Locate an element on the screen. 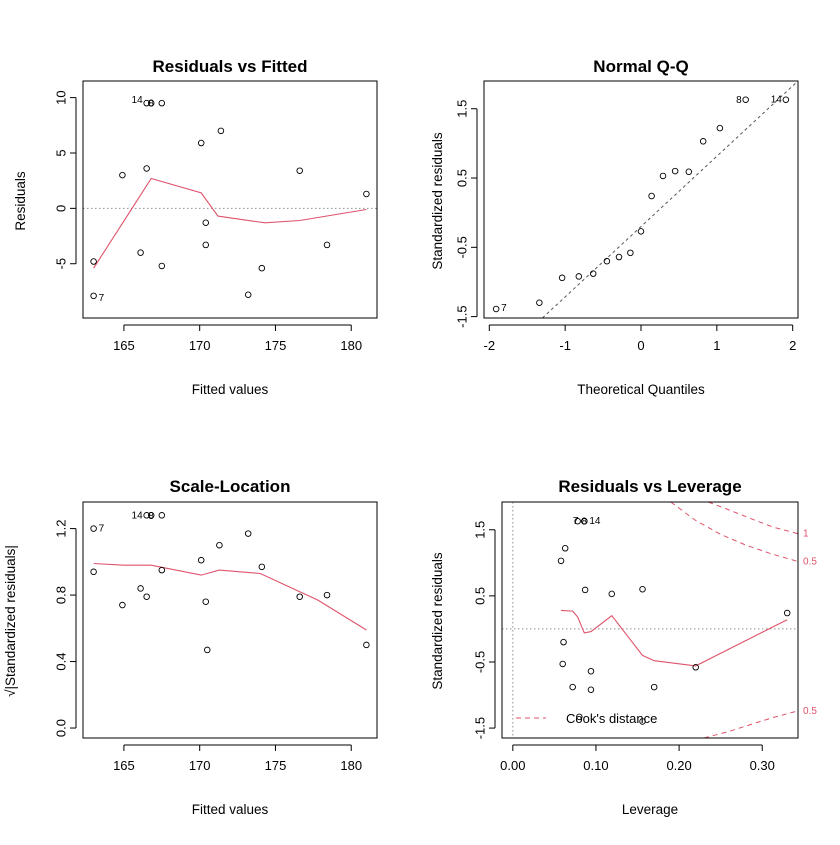  x-tick-label: 0.30 is located at coordinates (762, 765).